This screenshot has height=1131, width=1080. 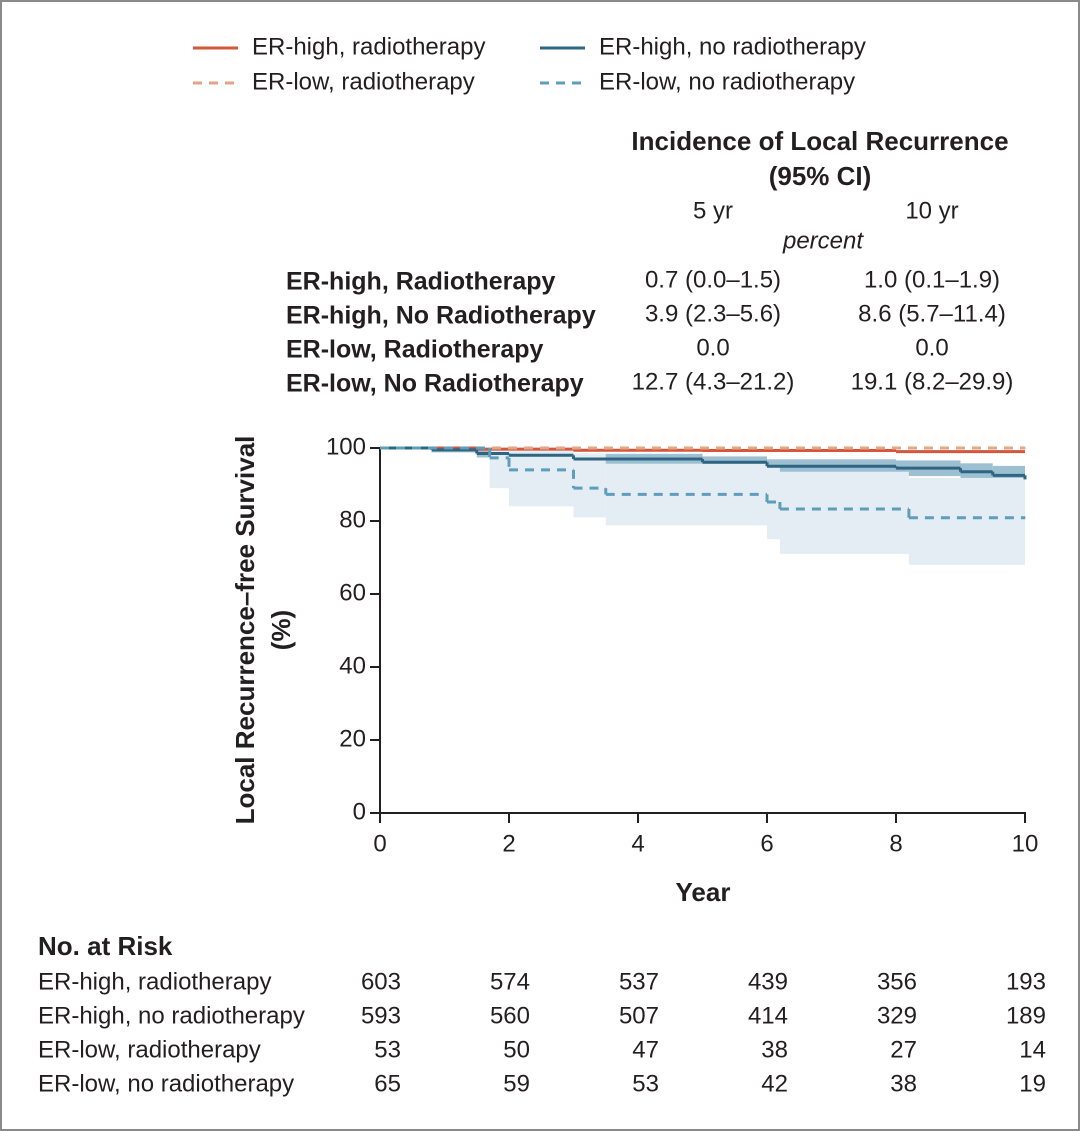 What do you see at coordinates (171, 1015) in the screenshot?
I see `risk-row-label: ER-high, no radiotherapy` at bounding box center [171, 1015].